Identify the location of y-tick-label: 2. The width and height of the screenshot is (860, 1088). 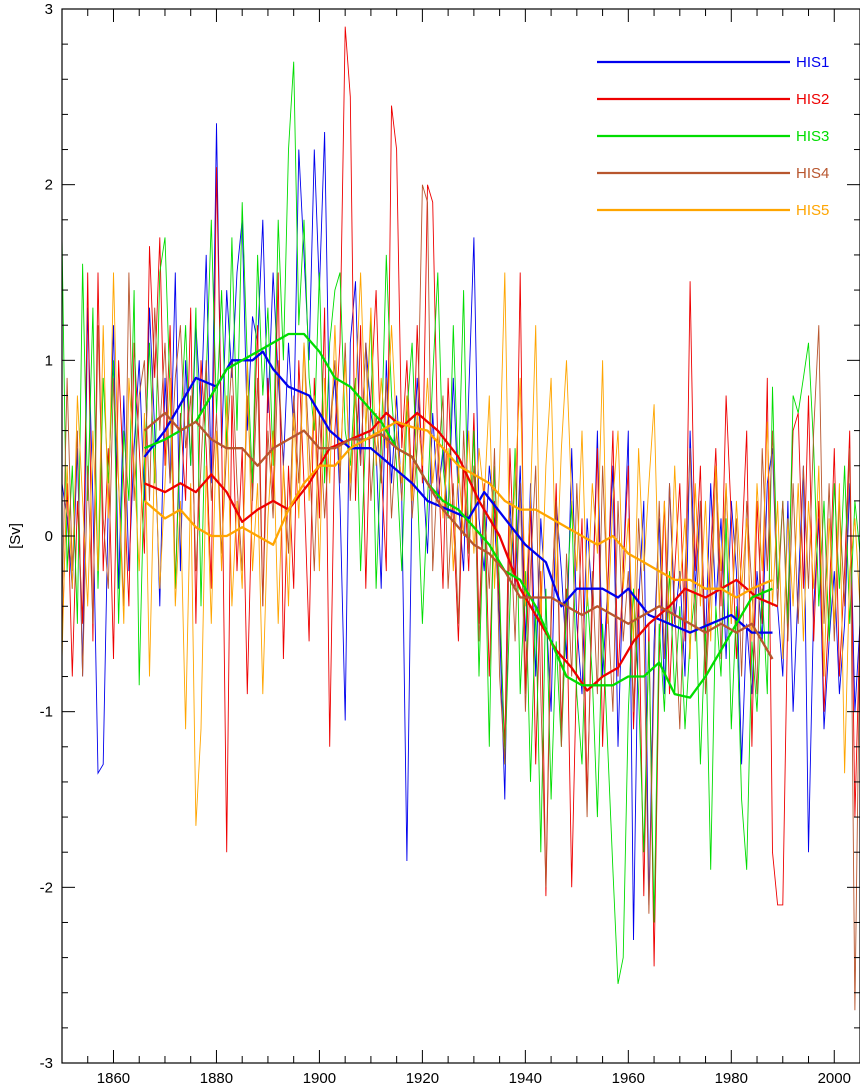
(49, 185).